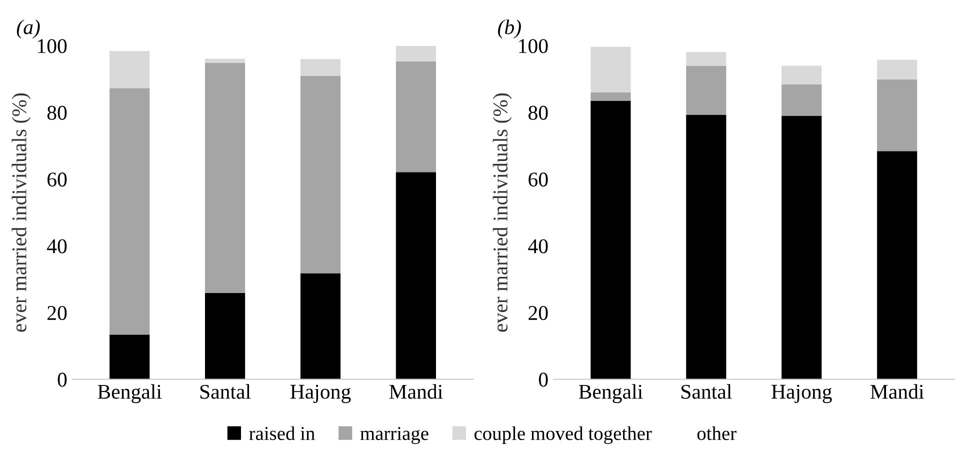 The width and height of the screenshot is (964, 457). Describe the element at coordinates (716, 433) in the screenshot. I see `text: other` at that location.